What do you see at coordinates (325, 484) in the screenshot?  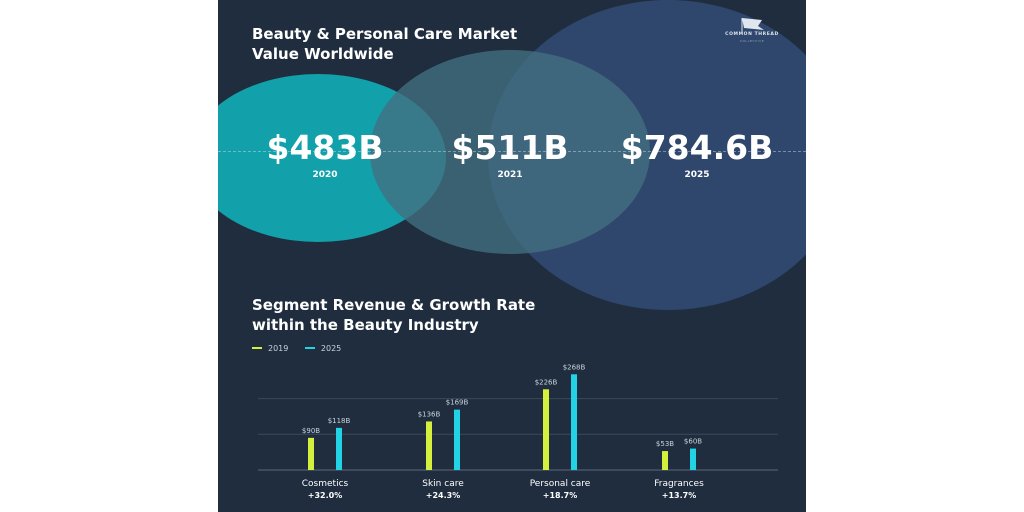 I see `category-label: Cosmetics` at bounding box center [325, 484].